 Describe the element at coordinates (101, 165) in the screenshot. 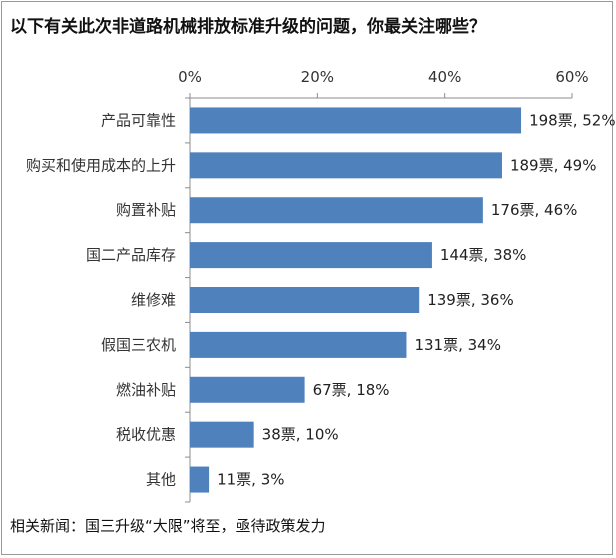

I see `category-label: 购买和使用成本的上升` at that location.